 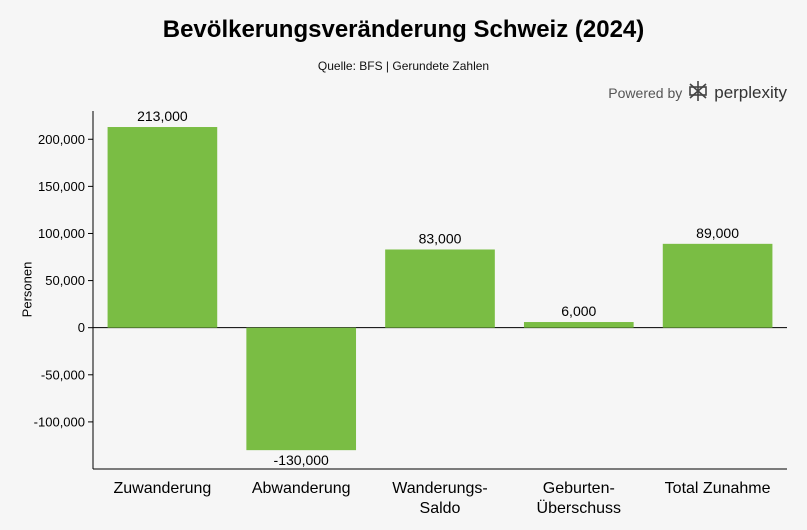 What do you see at coordinates (578, 311) in the screenshot?
I see `data-label: 6,000` at bounding box center [578, 311].